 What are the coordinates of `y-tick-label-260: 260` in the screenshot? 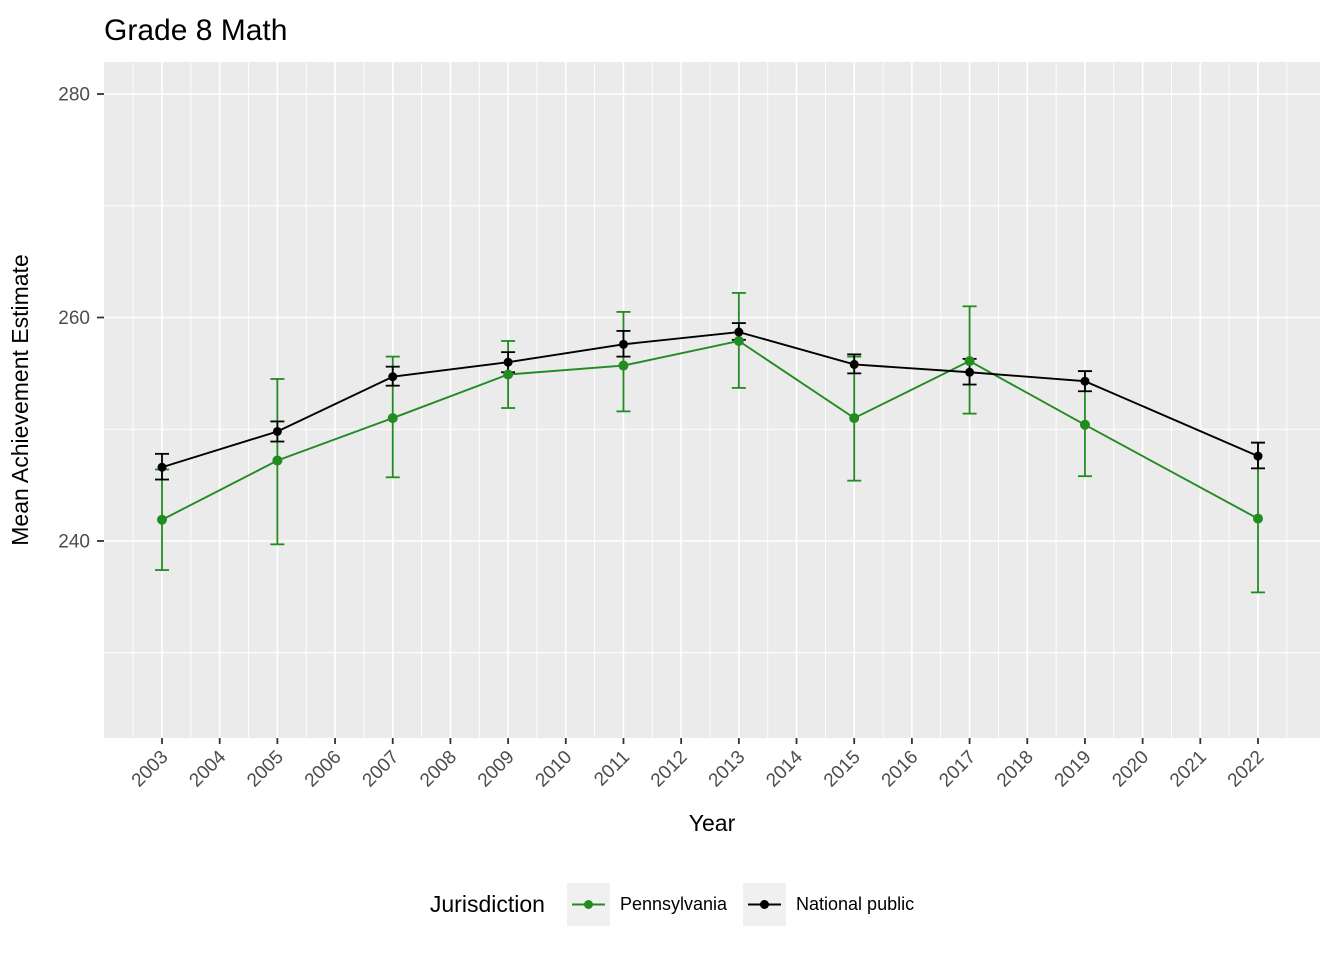 It's located at (74, 318).